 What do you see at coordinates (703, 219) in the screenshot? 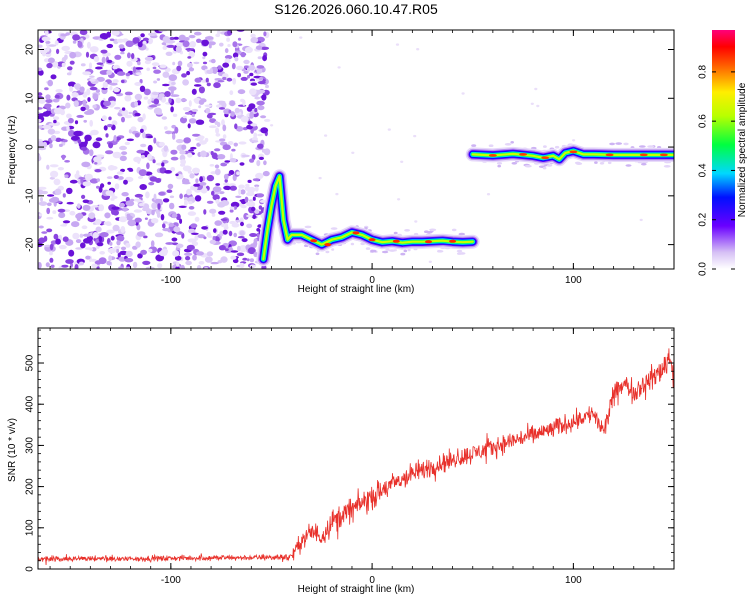
I see `colorbar-tick-label: 0.2` at bounding box center [703, 219].